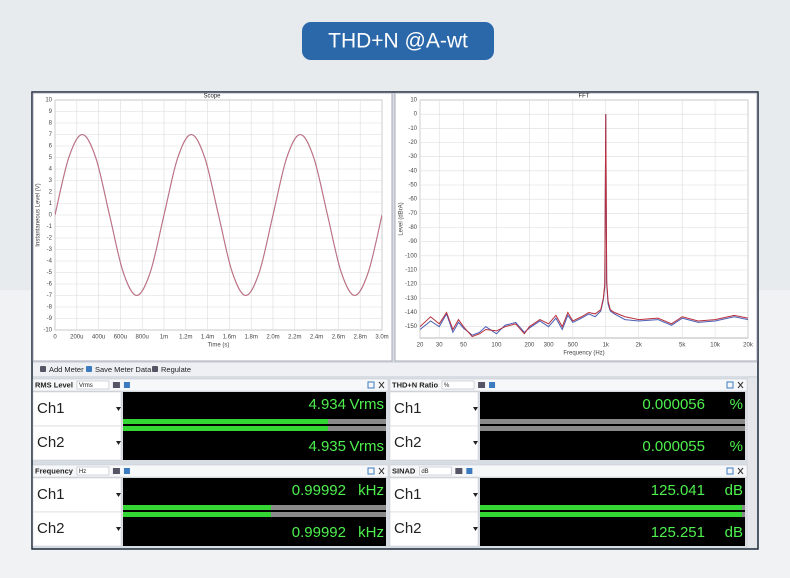 This screenshot has height=578, width=790. What do you see at coordinates (612, 428) in the screenshot?
I see `level-bar-track` at bounding box center [612, 428].